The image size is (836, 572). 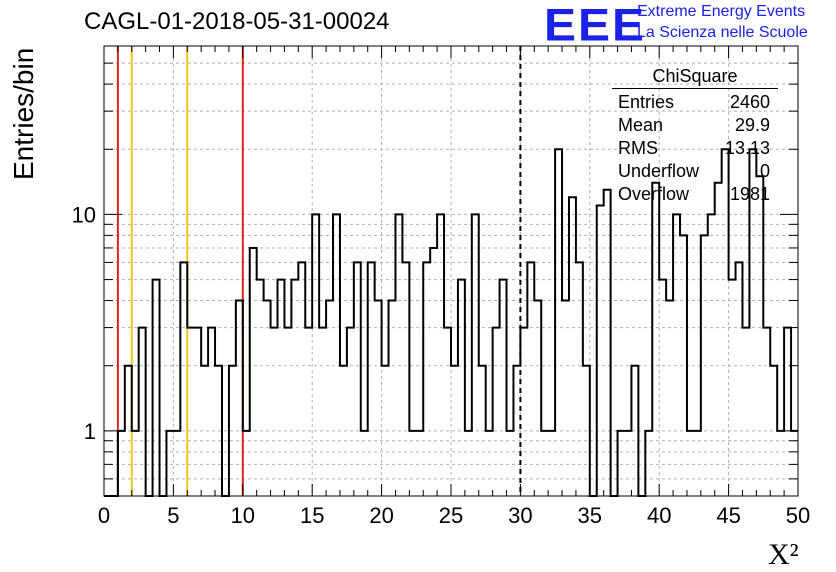 I want to click on stats-value: 1981, so click(x=749, y=194).